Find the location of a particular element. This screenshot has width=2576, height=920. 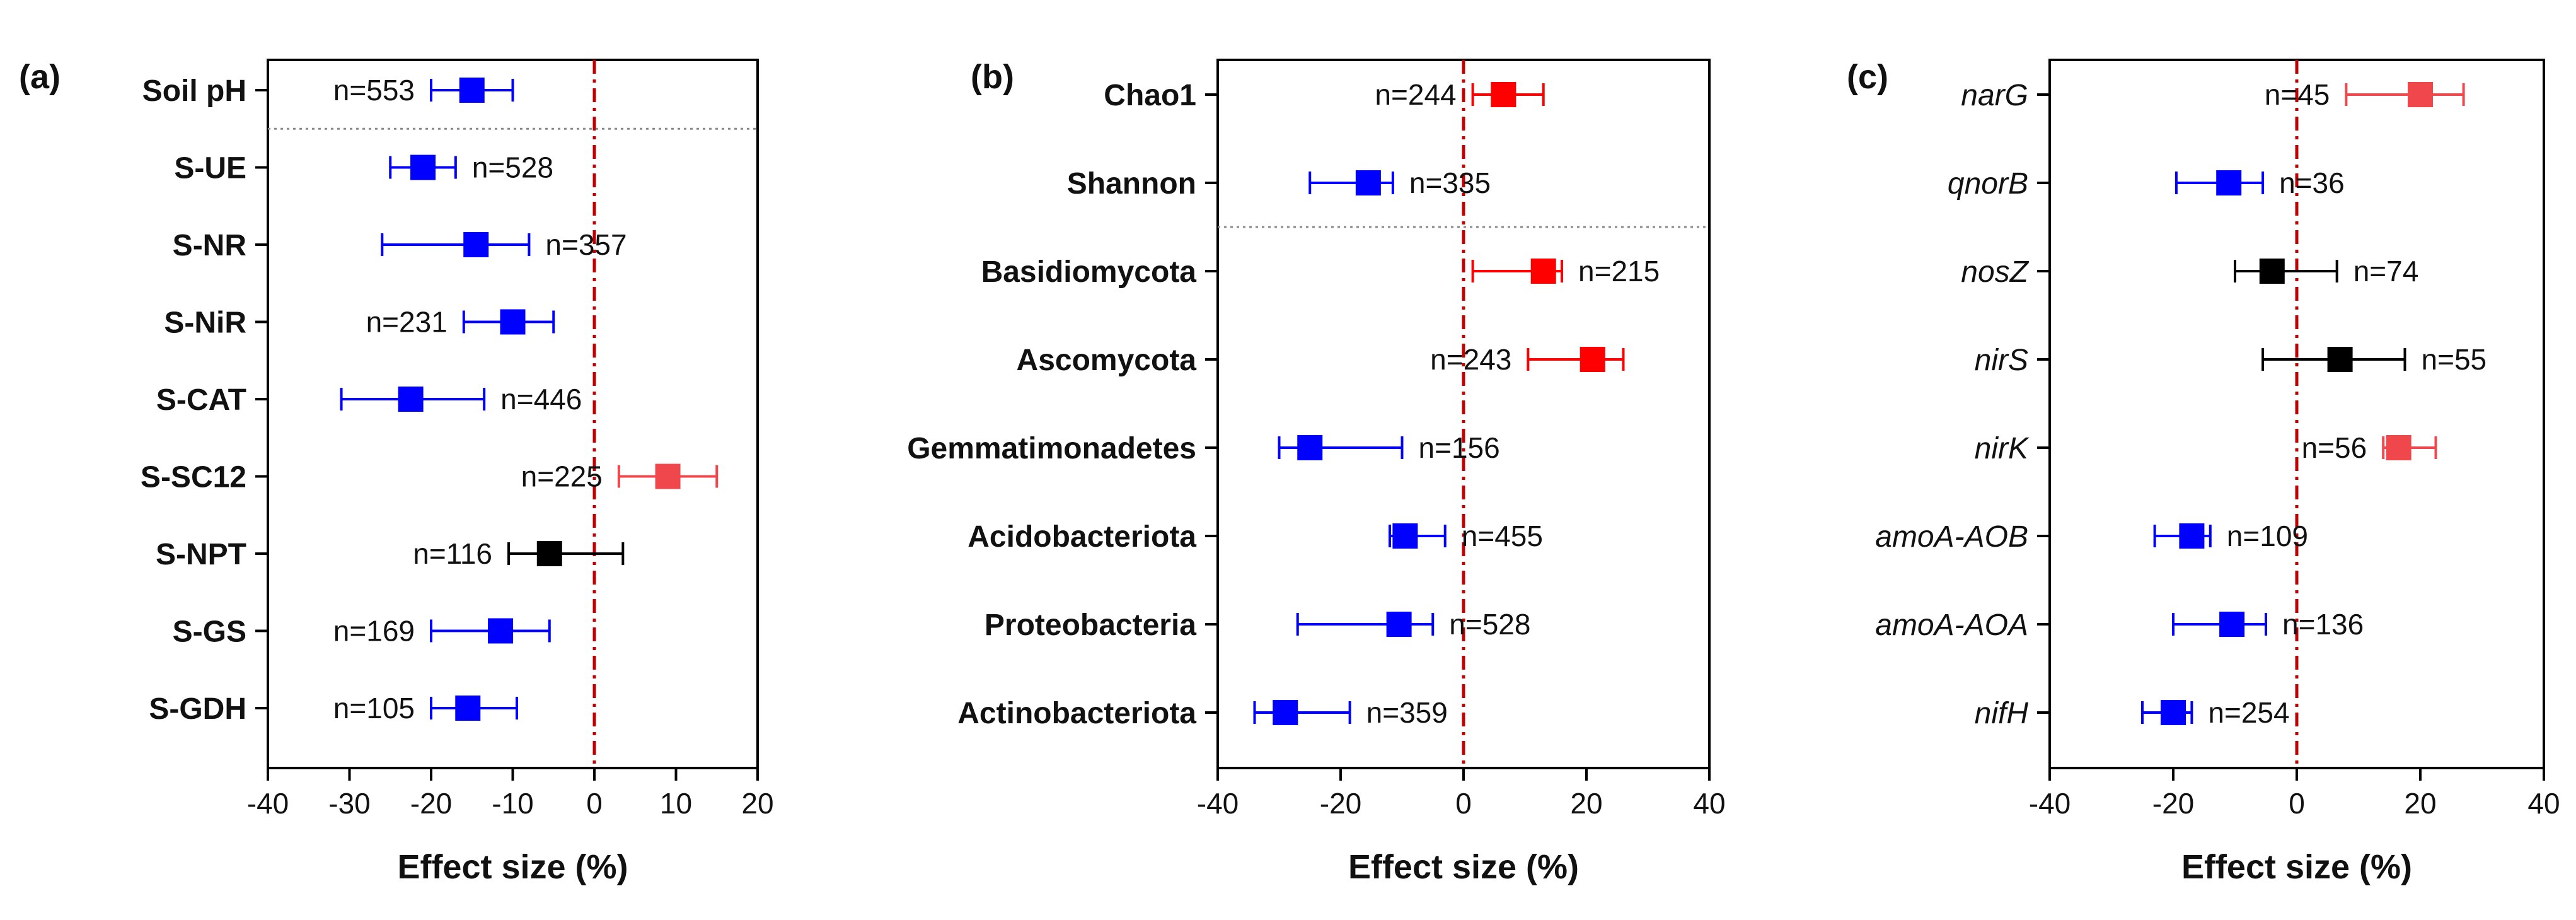

panel-label: (c) is located at coordinates (1868, 77).